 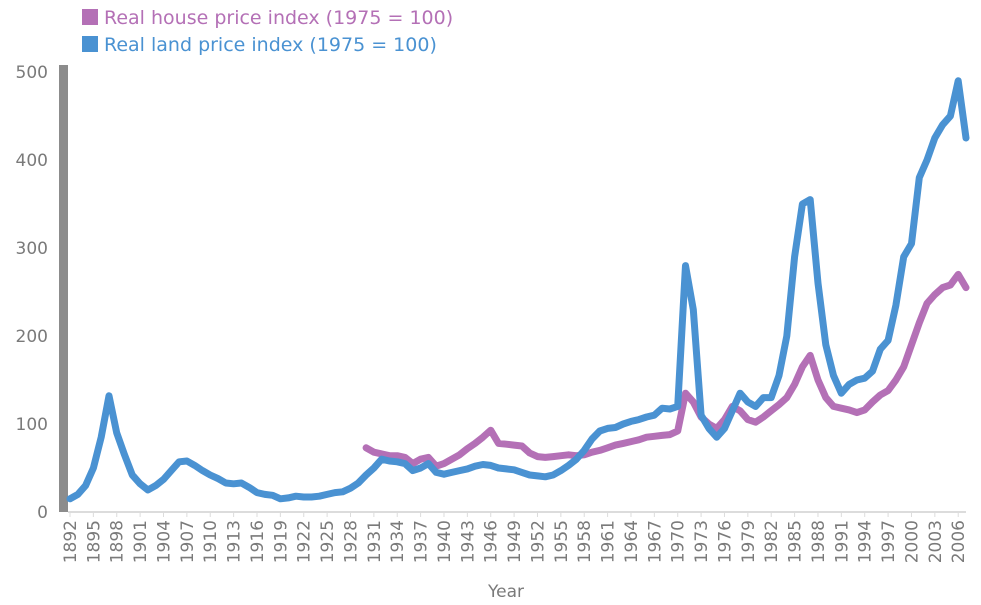 What do you see at coordinates (749, 541) in the screenshot?
I see `x-tick-label: 1979` at bounding box center [749, 541].